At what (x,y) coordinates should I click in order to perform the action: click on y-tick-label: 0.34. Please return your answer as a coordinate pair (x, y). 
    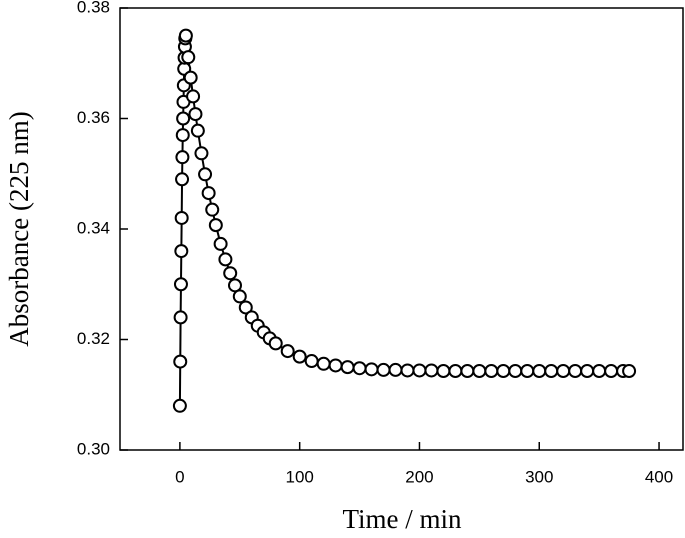
    Looking at the image, I should click on (93, 227).